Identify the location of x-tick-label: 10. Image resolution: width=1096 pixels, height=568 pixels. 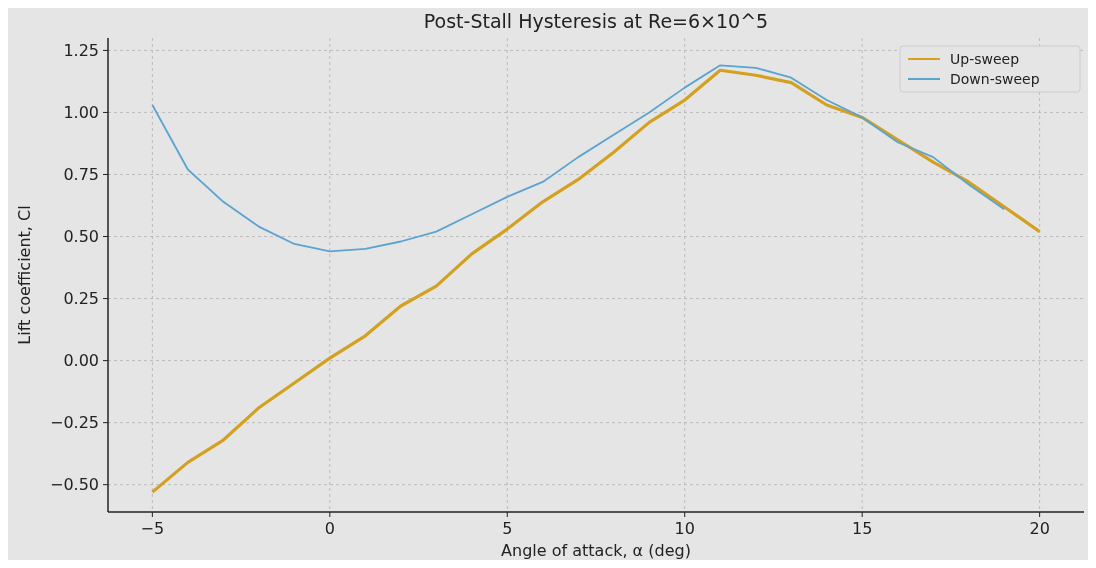
(684, 528).